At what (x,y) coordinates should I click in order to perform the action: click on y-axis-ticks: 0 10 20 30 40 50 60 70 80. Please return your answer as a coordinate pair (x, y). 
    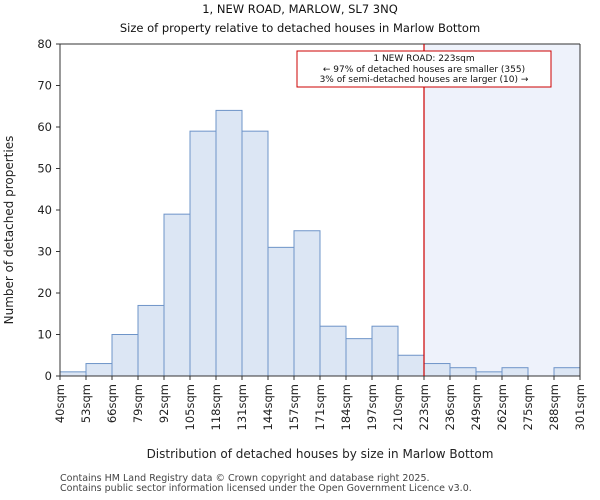
    Looking at the image, I should click on (48, 210).